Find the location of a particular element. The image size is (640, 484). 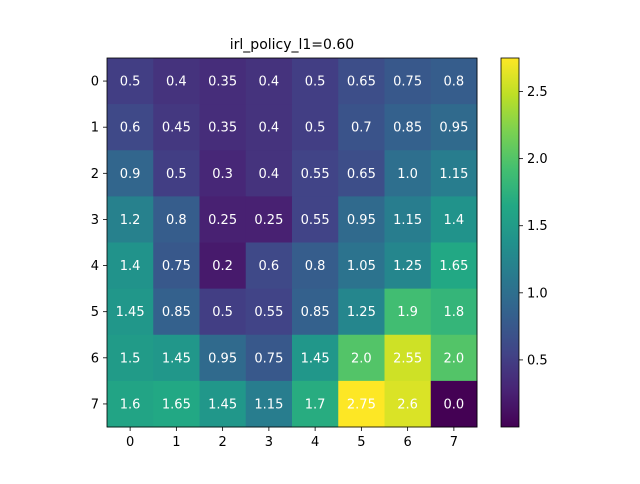

heatmap-cell-r5-c3 is located at coordinates (269, 312).